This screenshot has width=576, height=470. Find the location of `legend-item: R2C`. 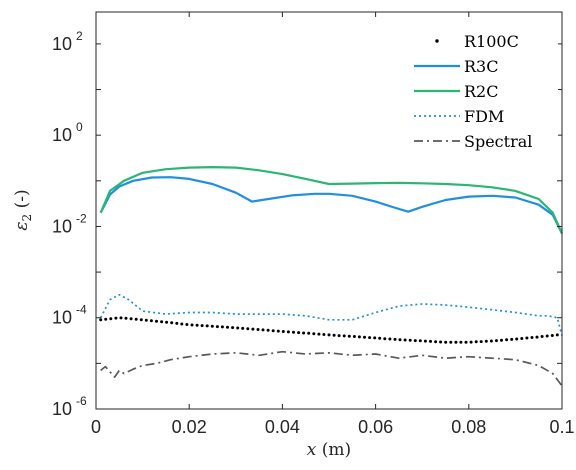

legend-item: R2C is located at coordinates (456, 91).